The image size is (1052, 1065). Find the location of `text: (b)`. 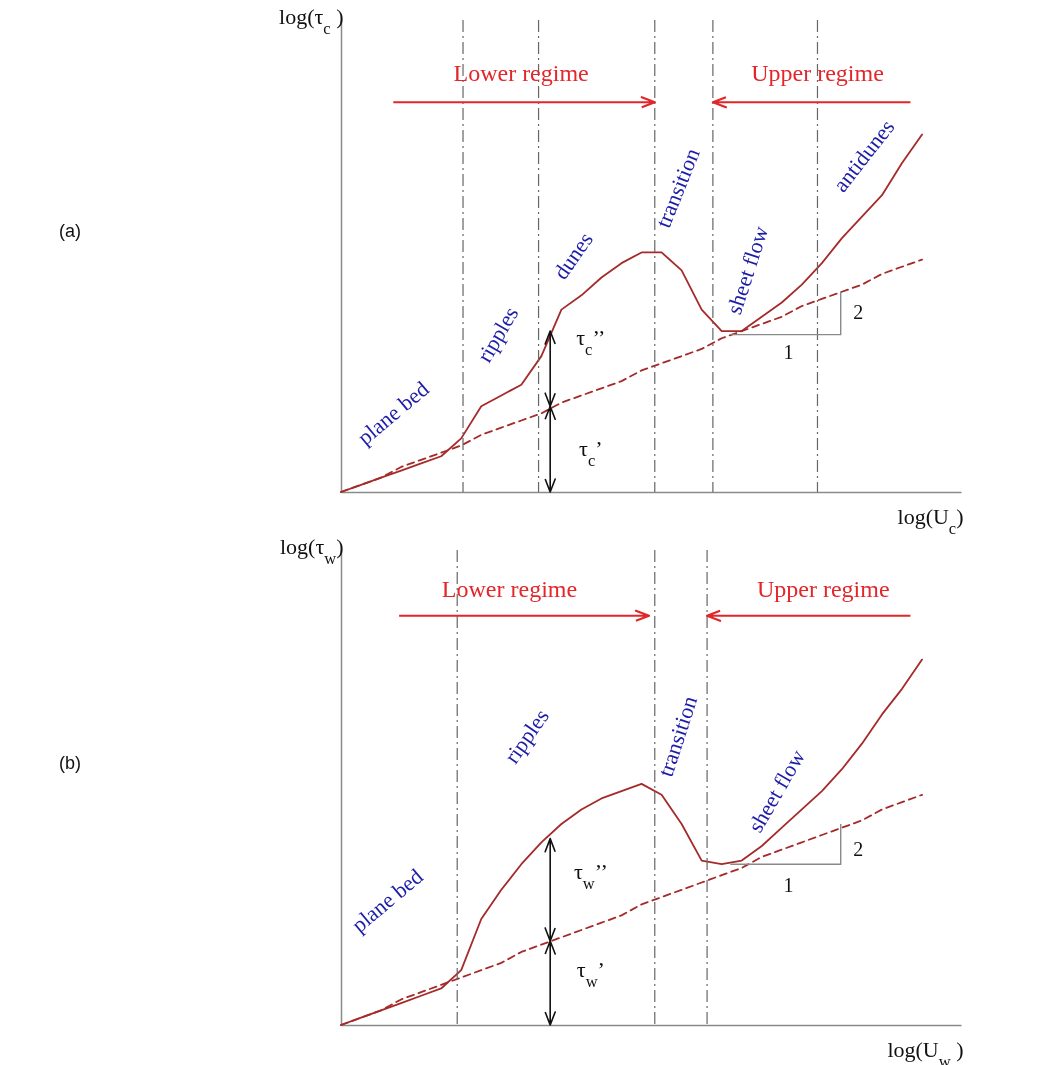

text: (b) is located at coordinates (70, 762).